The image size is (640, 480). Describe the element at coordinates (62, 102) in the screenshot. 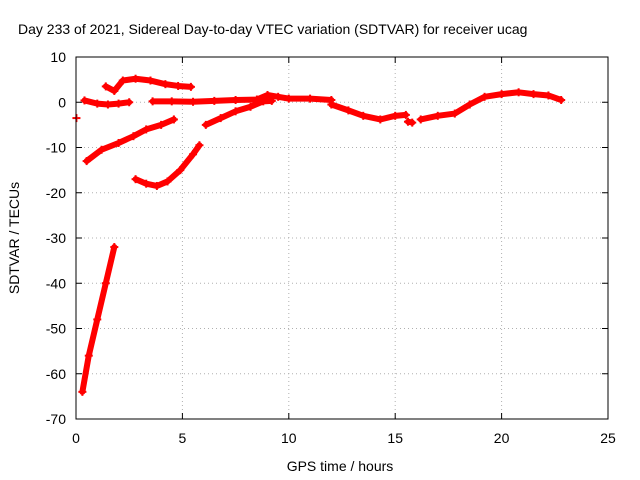

I see `y-tick-label: 0` at that location.